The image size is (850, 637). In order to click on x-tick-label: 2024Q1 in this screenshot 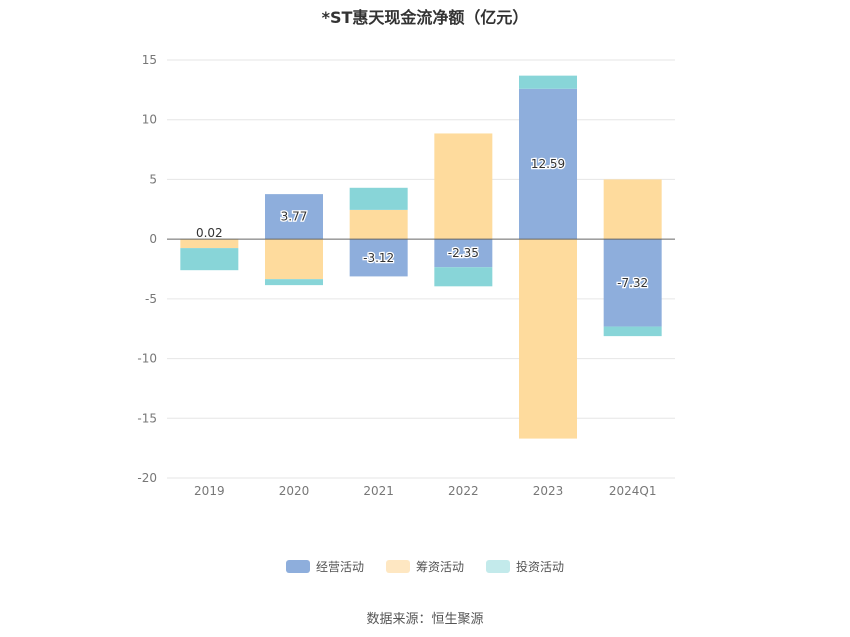, I will do `click(633, 491)`.